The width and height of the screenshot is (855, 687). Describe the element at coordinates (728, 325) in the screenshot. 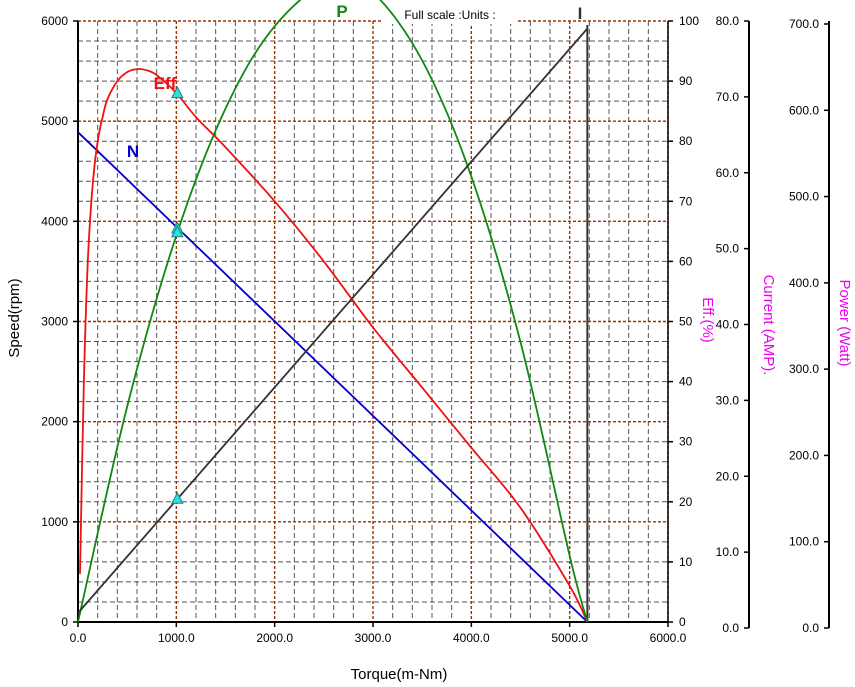

I see `current-tick-label: 40.0` at that location.